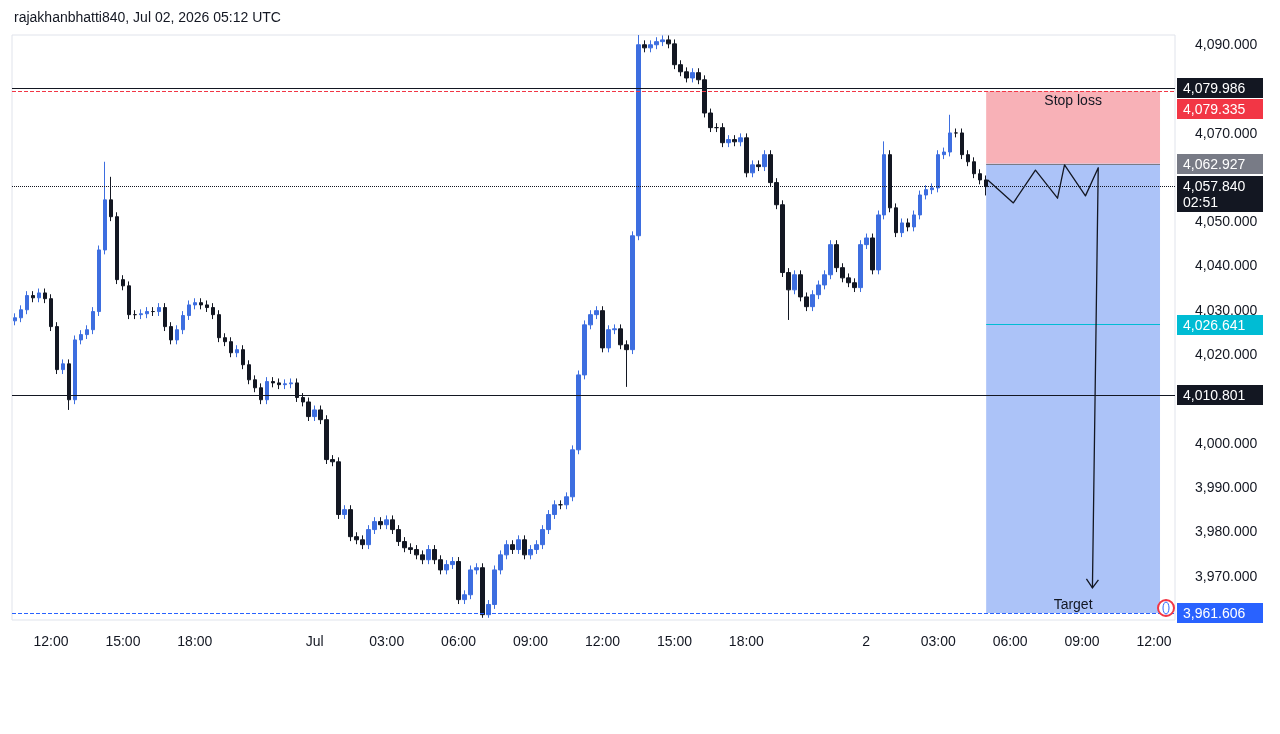 This screenshot has width=1280, height=734. Describe the element at coordinates (1226, 43) in the screenshot. I see `y-tick-label: 4,090.000` at that location.